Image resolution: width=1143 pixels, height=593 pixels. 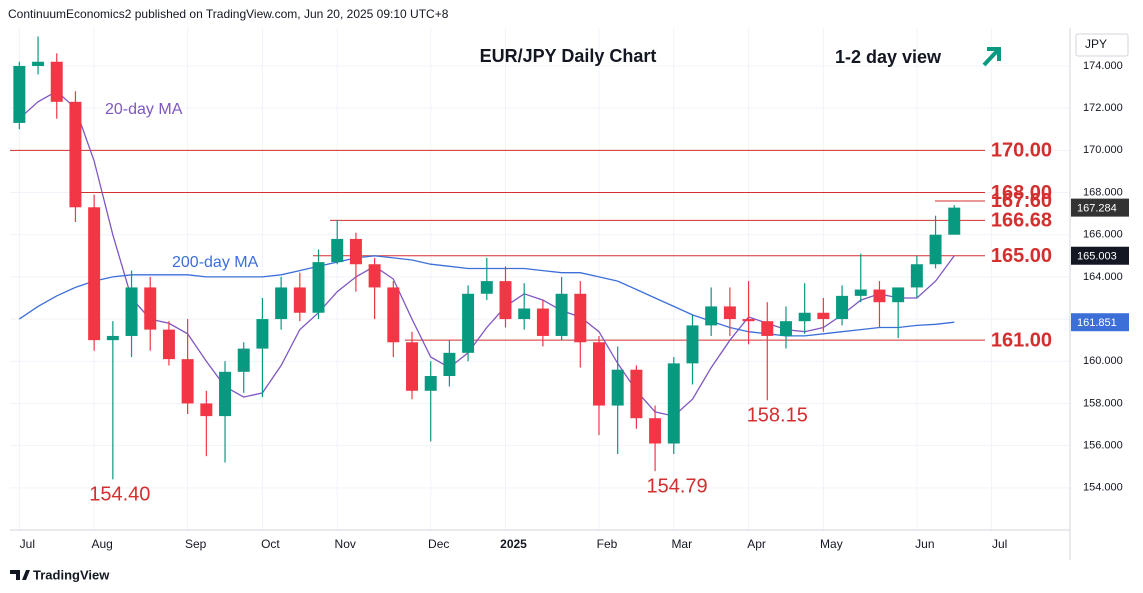 What do you see at coordinates (676, 486) in the screenshot?
I see `low-annotation: 154.79` at bounding box center [676, 486].